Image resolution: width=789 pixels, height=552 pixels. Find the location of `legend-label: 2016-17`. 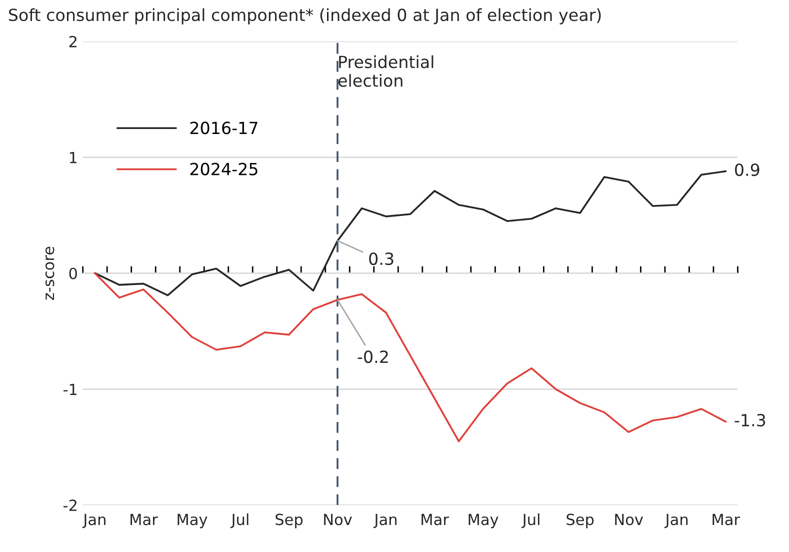

legend-label: 2016-17 is located at coordinates (224, 128).